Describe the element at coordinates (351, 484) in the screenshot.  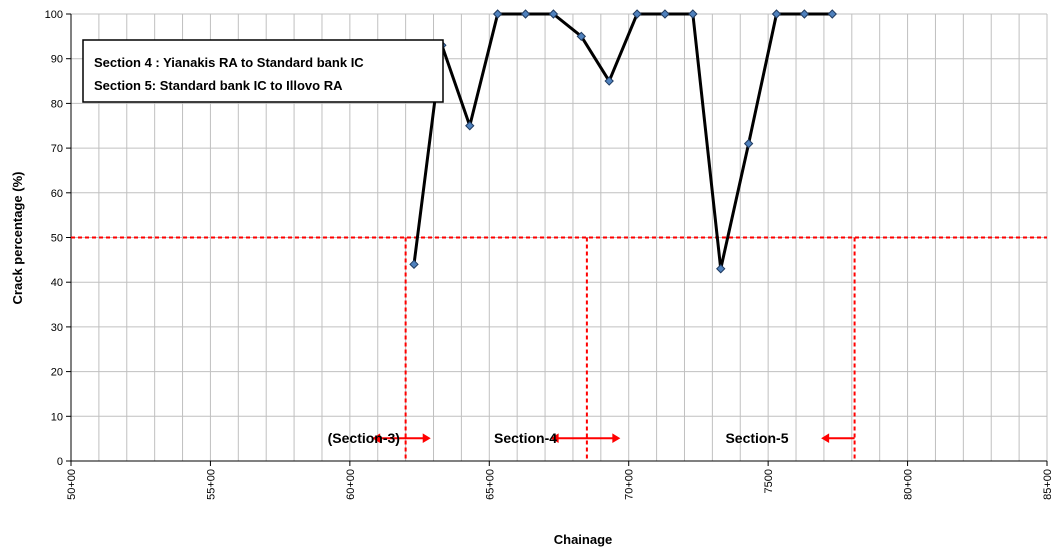
I see `x-tick-label: 60+00` at that location.